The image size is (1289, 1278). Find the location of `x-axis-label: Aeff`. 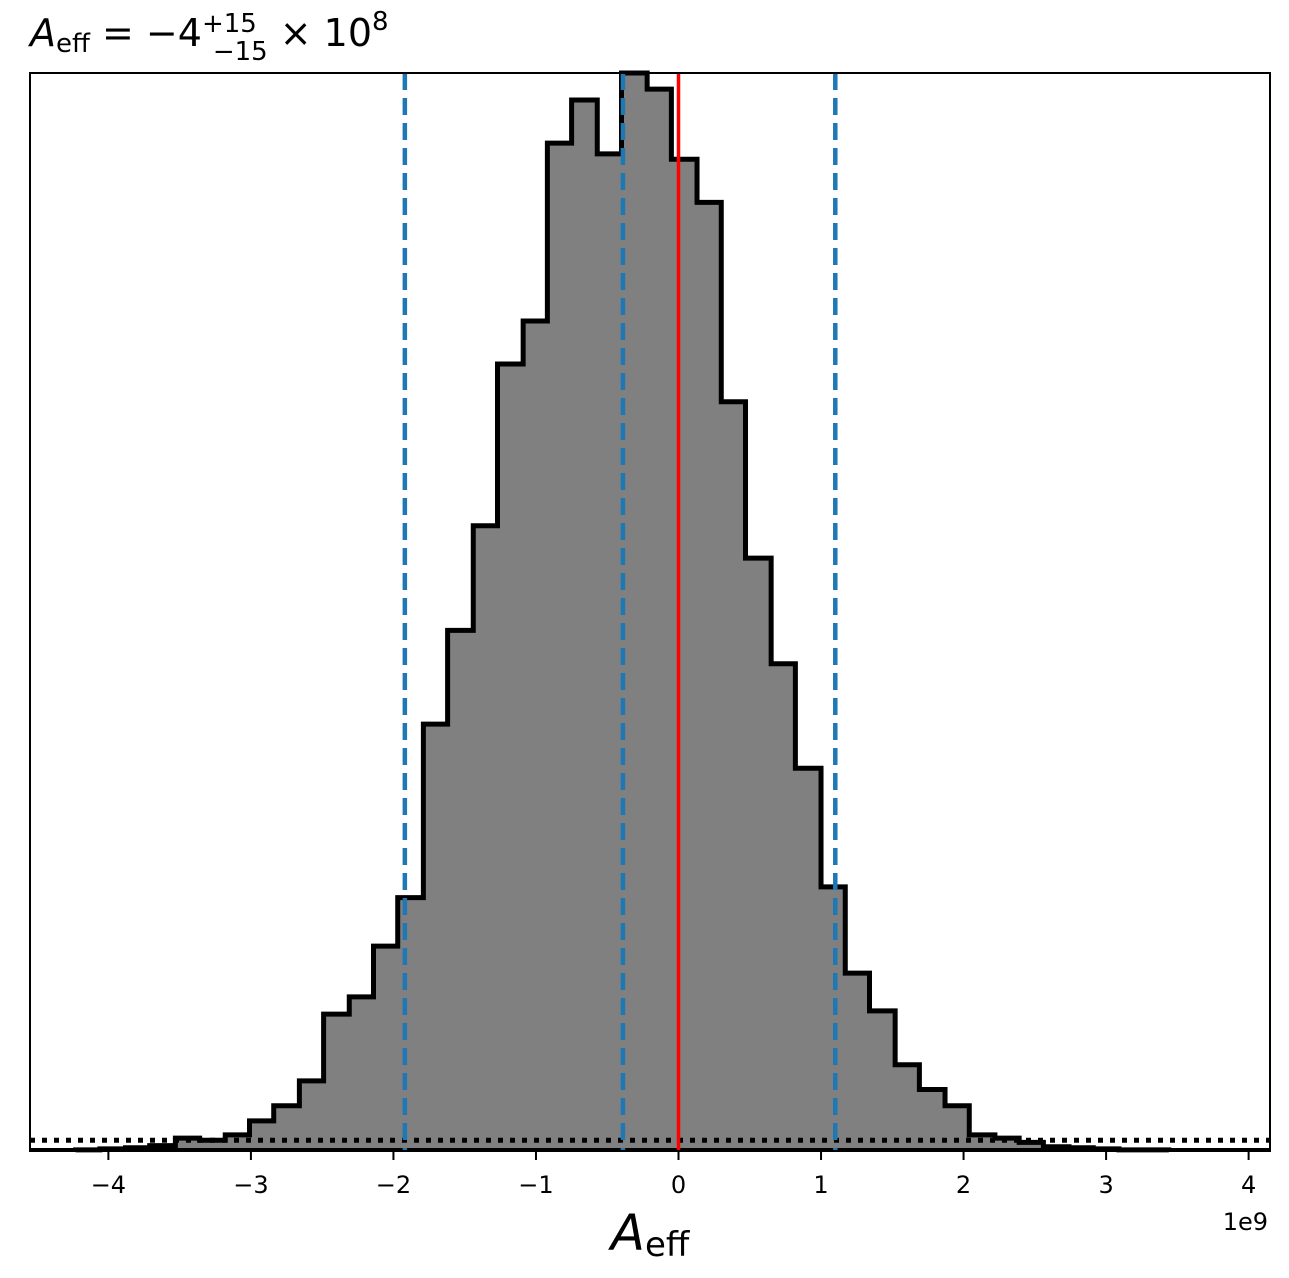

x-axis-label: Aeff is located at coordinates (649, 1234).